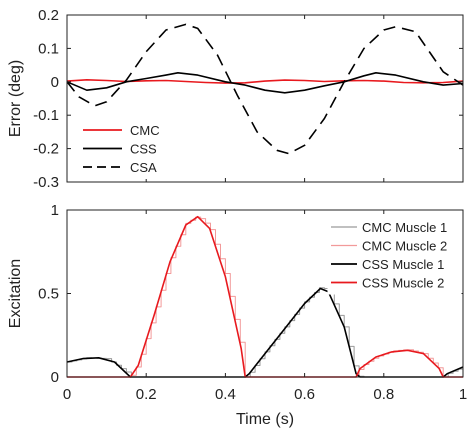  What do you see at coordinates (404, 227) in the screenshot?
I see `legend-label-cmc-muscle-1: CMC Muscle 1` at bounding box center [404, 227].